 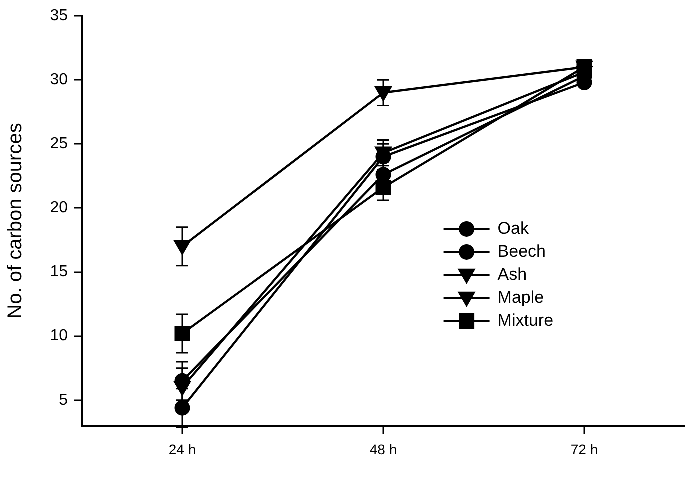 I want to click on x-tick-label: 72 h, so click(x=584, y=449).